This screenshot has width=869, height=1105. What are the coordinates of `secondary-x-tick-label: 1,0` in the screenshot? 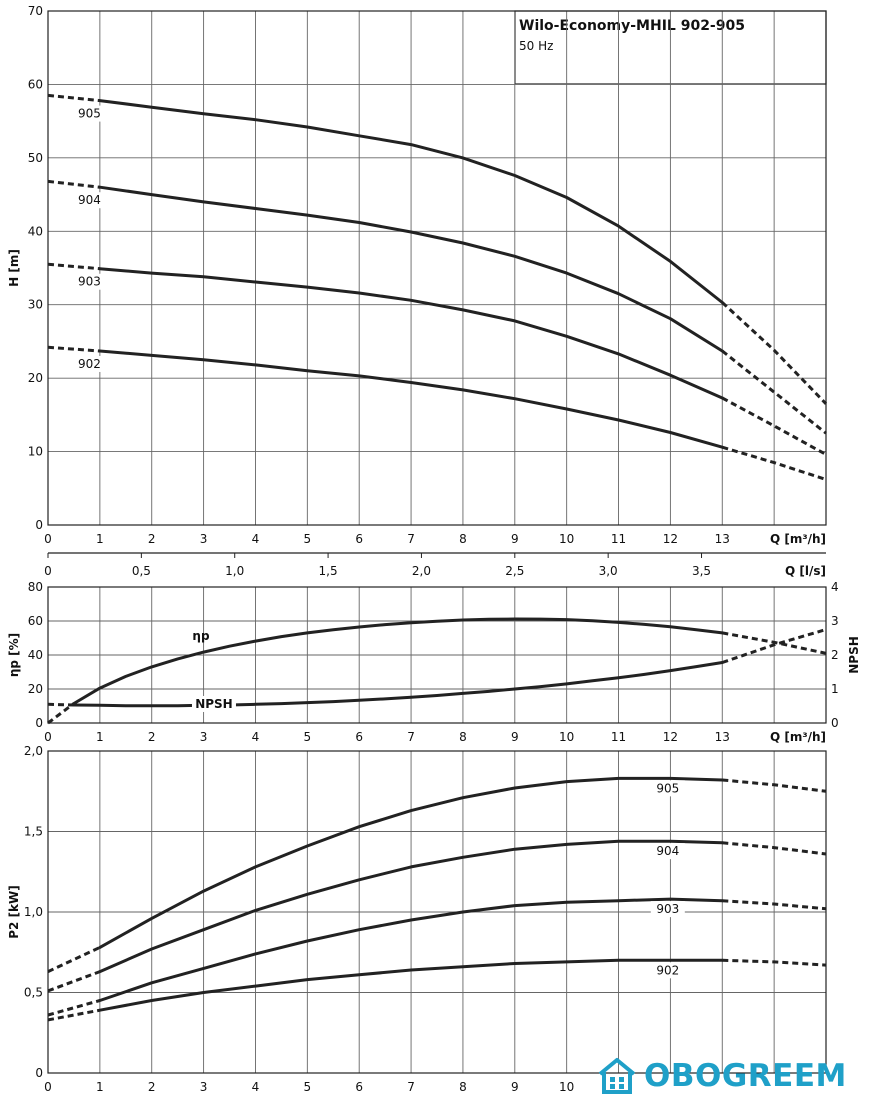 It's located at (234, 571).